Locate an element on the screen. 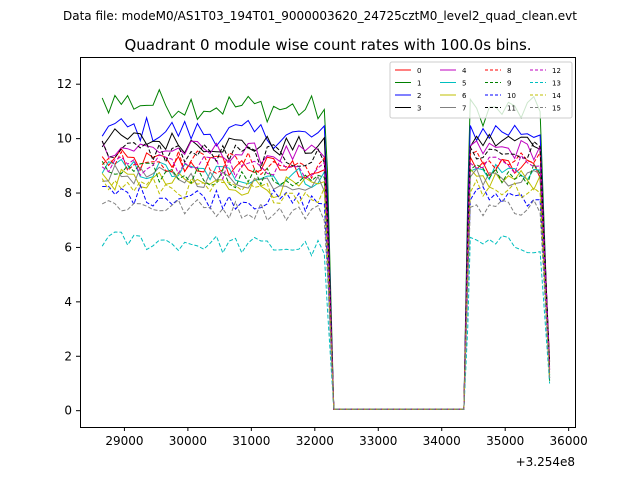 The height and width of the screenshot is (480, 640). x-tick-label: 33000 is located at coordinates (378, 441).